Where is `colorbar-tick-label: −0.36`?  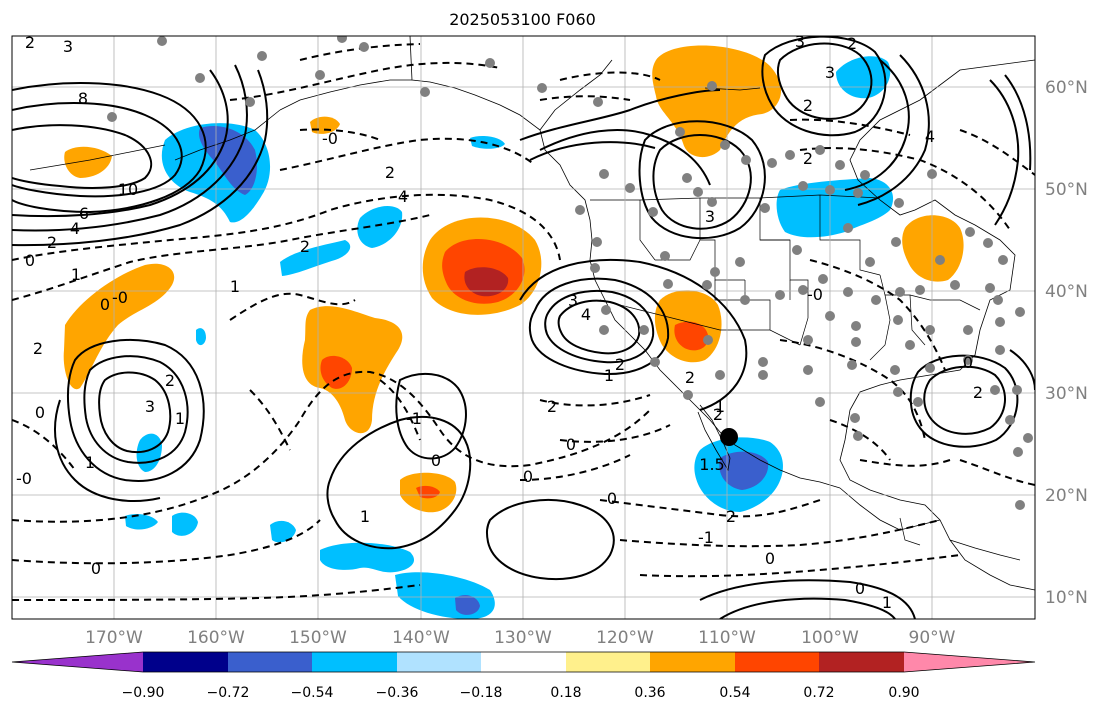
colorbar-tick-label: −0.36 is located at coordinates (397, 693).